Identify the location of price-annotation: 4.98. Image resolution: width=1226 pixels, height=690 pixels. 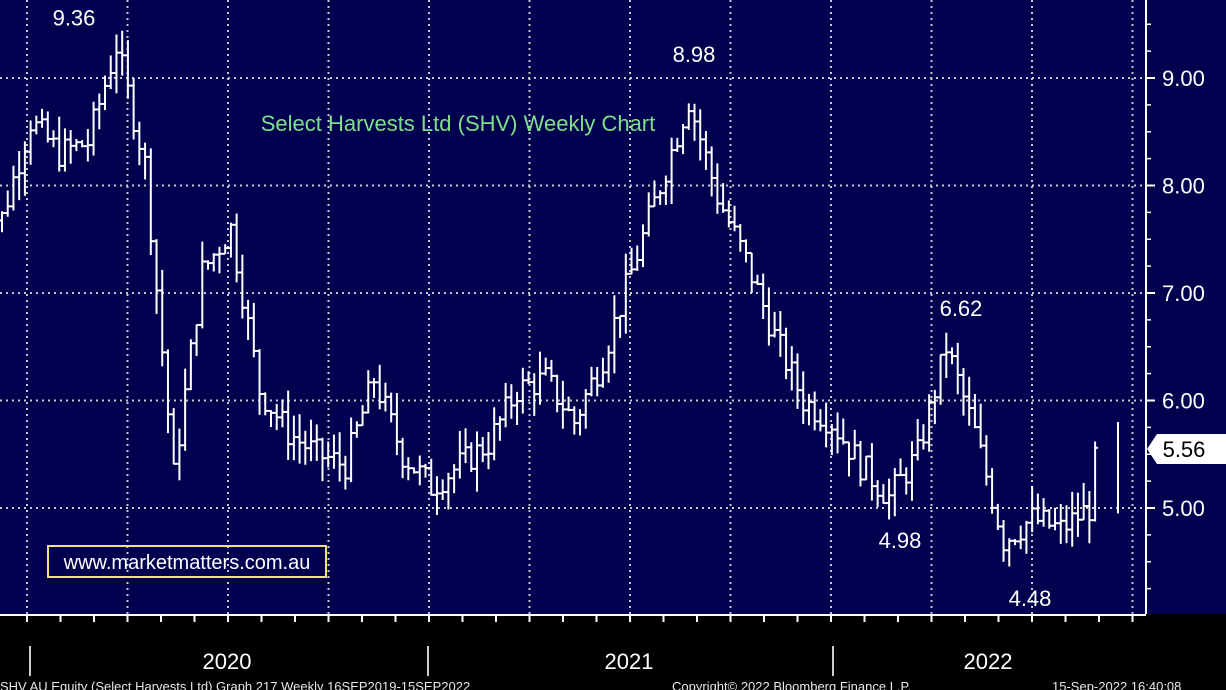
(900, 540).